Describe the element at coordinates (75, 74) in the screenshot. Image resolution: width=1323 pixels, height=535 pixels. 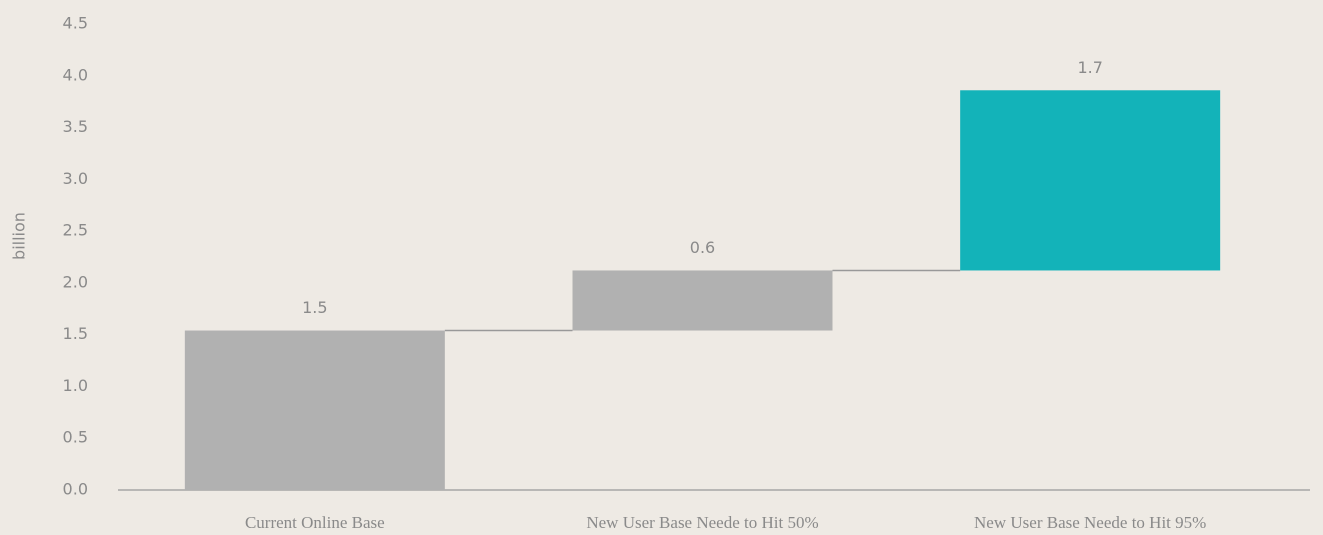
I see `y-tick-label: 4.0` at that location.